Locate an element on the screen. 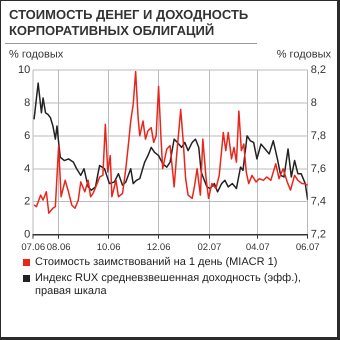 The height and width of the screenshot is (340, 340). y-tick-label: 8 is located at coordinates (27, 102).